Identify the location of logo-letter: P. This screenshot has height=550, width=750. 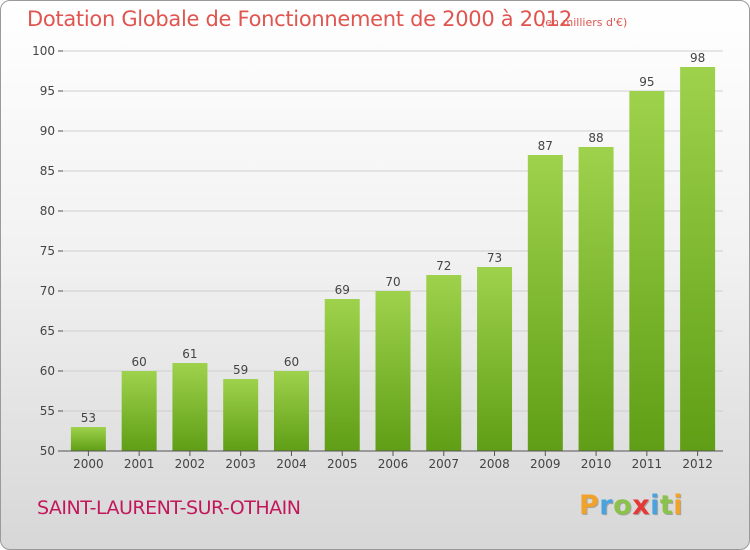
(589, 505).